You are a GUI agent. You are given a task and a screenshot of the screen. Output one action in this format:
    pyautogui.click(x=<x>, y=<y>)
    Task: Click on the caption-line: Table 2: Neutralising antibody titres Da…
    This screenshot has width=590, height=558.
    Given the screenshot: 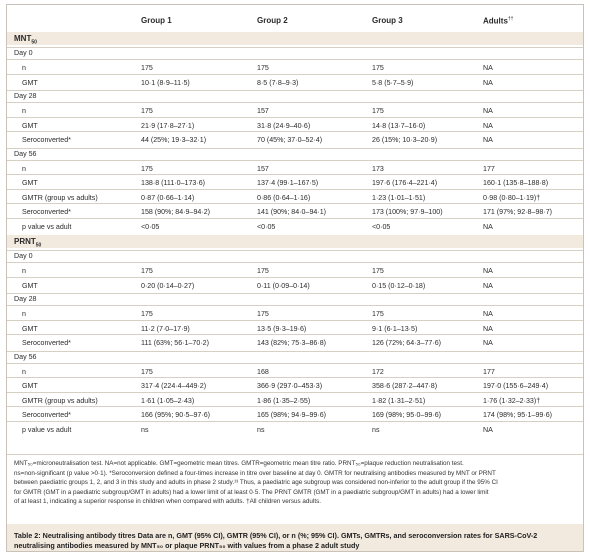 What is the action you would take?
    pyautogui.click(x=276, y=535)
    